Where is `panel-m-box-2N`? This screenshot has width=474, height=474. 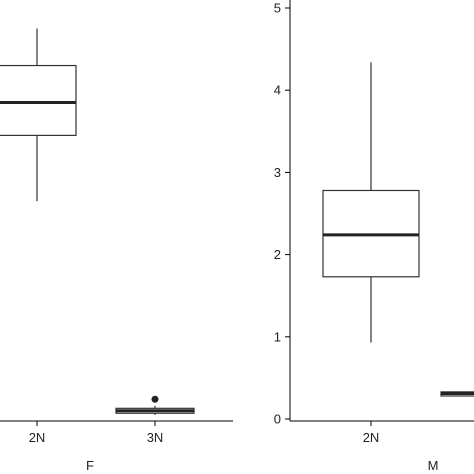 panel-m-box-2N is located at coordinates (371, 202).